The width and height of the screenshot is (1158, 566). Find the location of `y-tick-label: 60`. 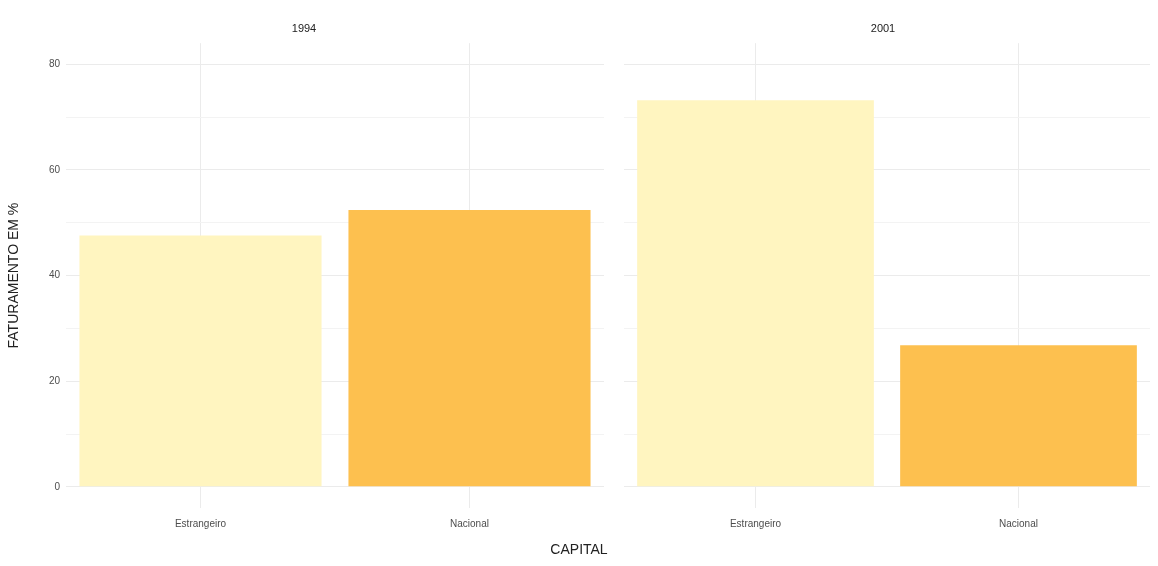

y-tick-label: 60 is located at coordinates (54, 169).